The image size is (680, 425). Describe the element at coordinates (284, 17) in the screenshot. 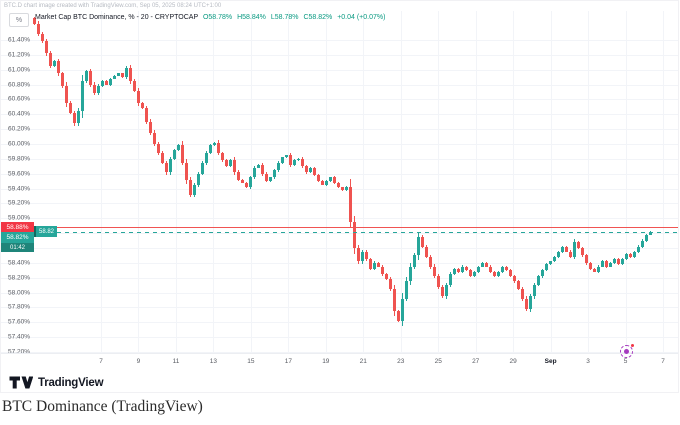

I see `ohlc-low: L58.78%` at that location.